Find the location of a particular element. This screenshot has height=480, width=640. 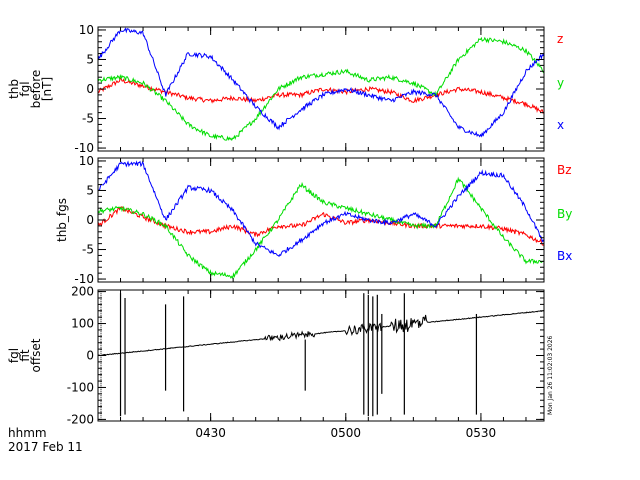

timestamp-label: Mon Jan 26 11:02:03 2026 is located at coordinates (550, 375).